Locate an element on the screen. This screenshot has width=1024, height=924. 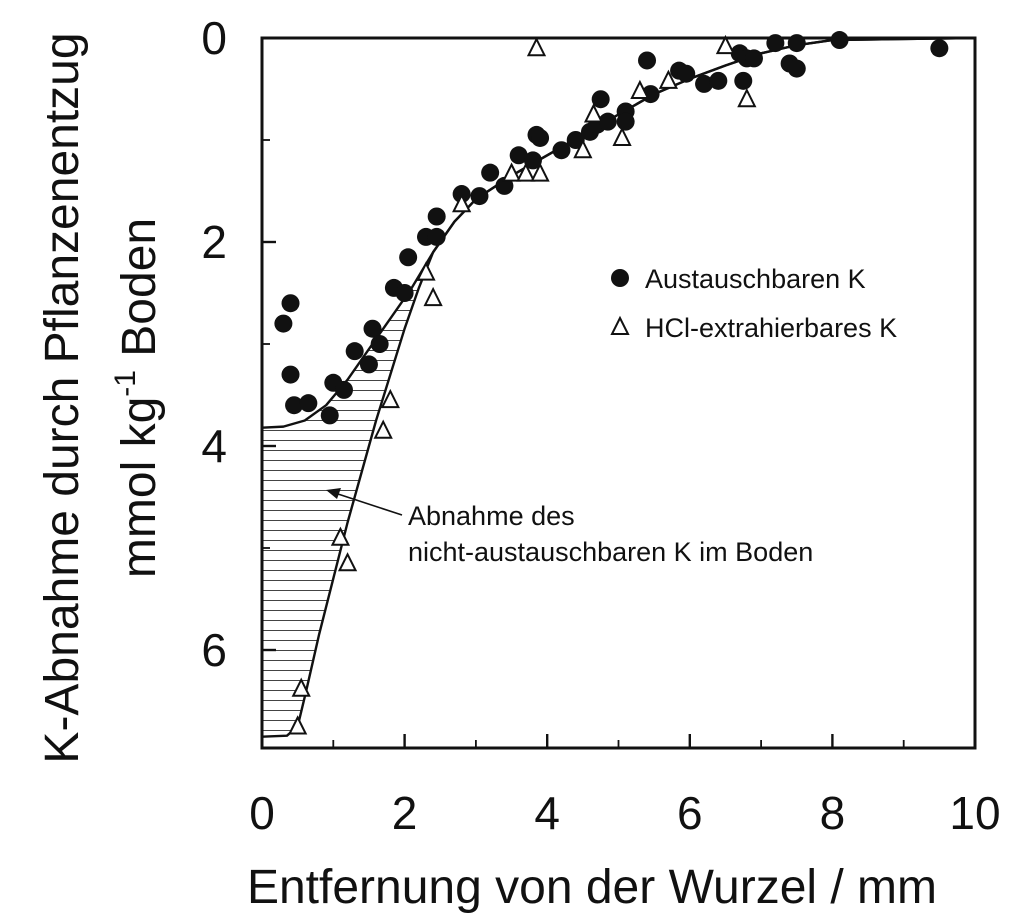
legend-marker-hcl is located at coordinates (620, 325).